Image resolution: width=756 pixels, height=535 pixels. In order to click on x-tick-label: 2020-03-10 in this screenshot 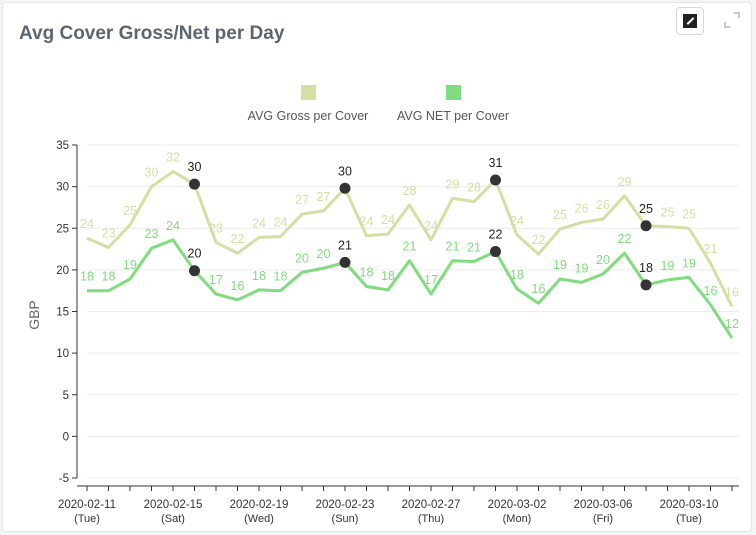, I will do `click(689, 505)`.